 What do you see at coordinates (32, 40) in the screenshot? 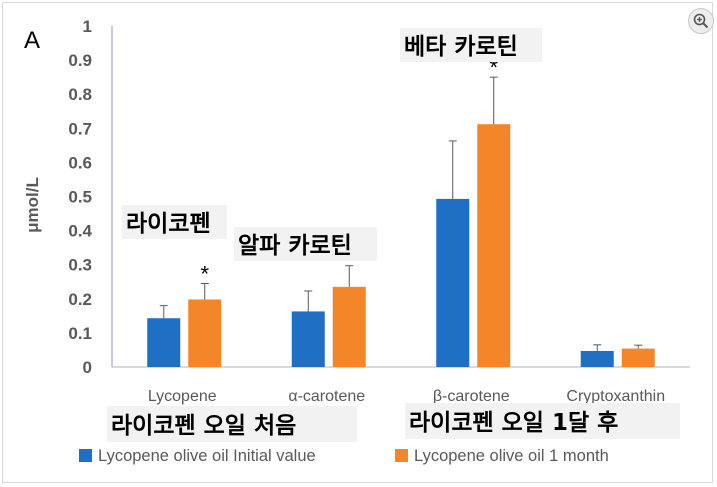
I see `panel-label: A` at bounding box center [32, 40].